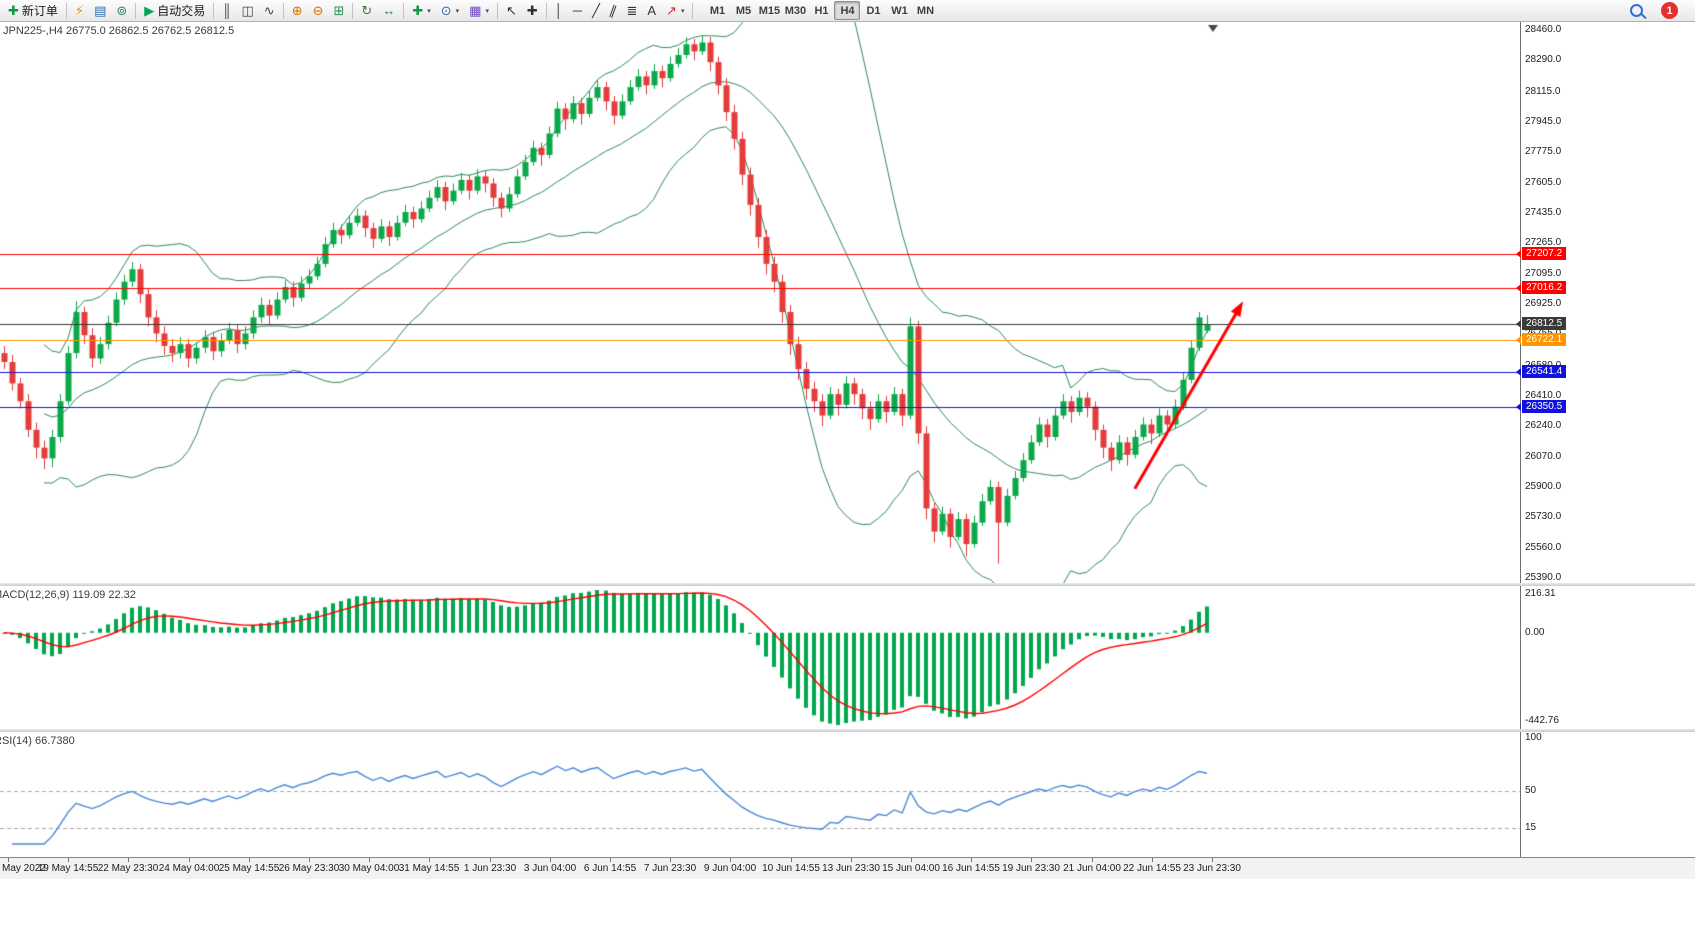 Image resolution: width=1695 pixels, height=947 pixels. I want to click on time-axis-label: 16 Jun 14:55, so click(971, 868).